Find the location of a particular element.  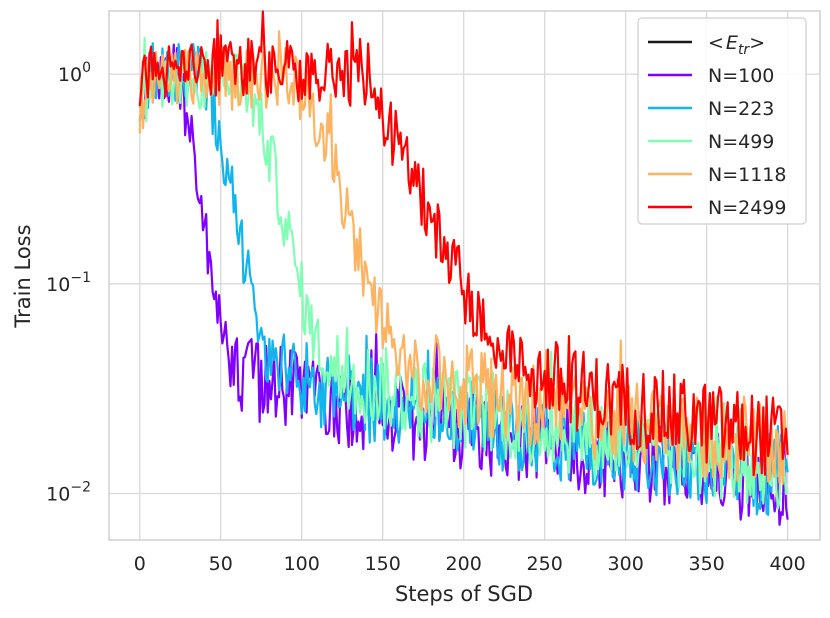

y-tick-label: 10⁻² is located at coordinates (68, 492).